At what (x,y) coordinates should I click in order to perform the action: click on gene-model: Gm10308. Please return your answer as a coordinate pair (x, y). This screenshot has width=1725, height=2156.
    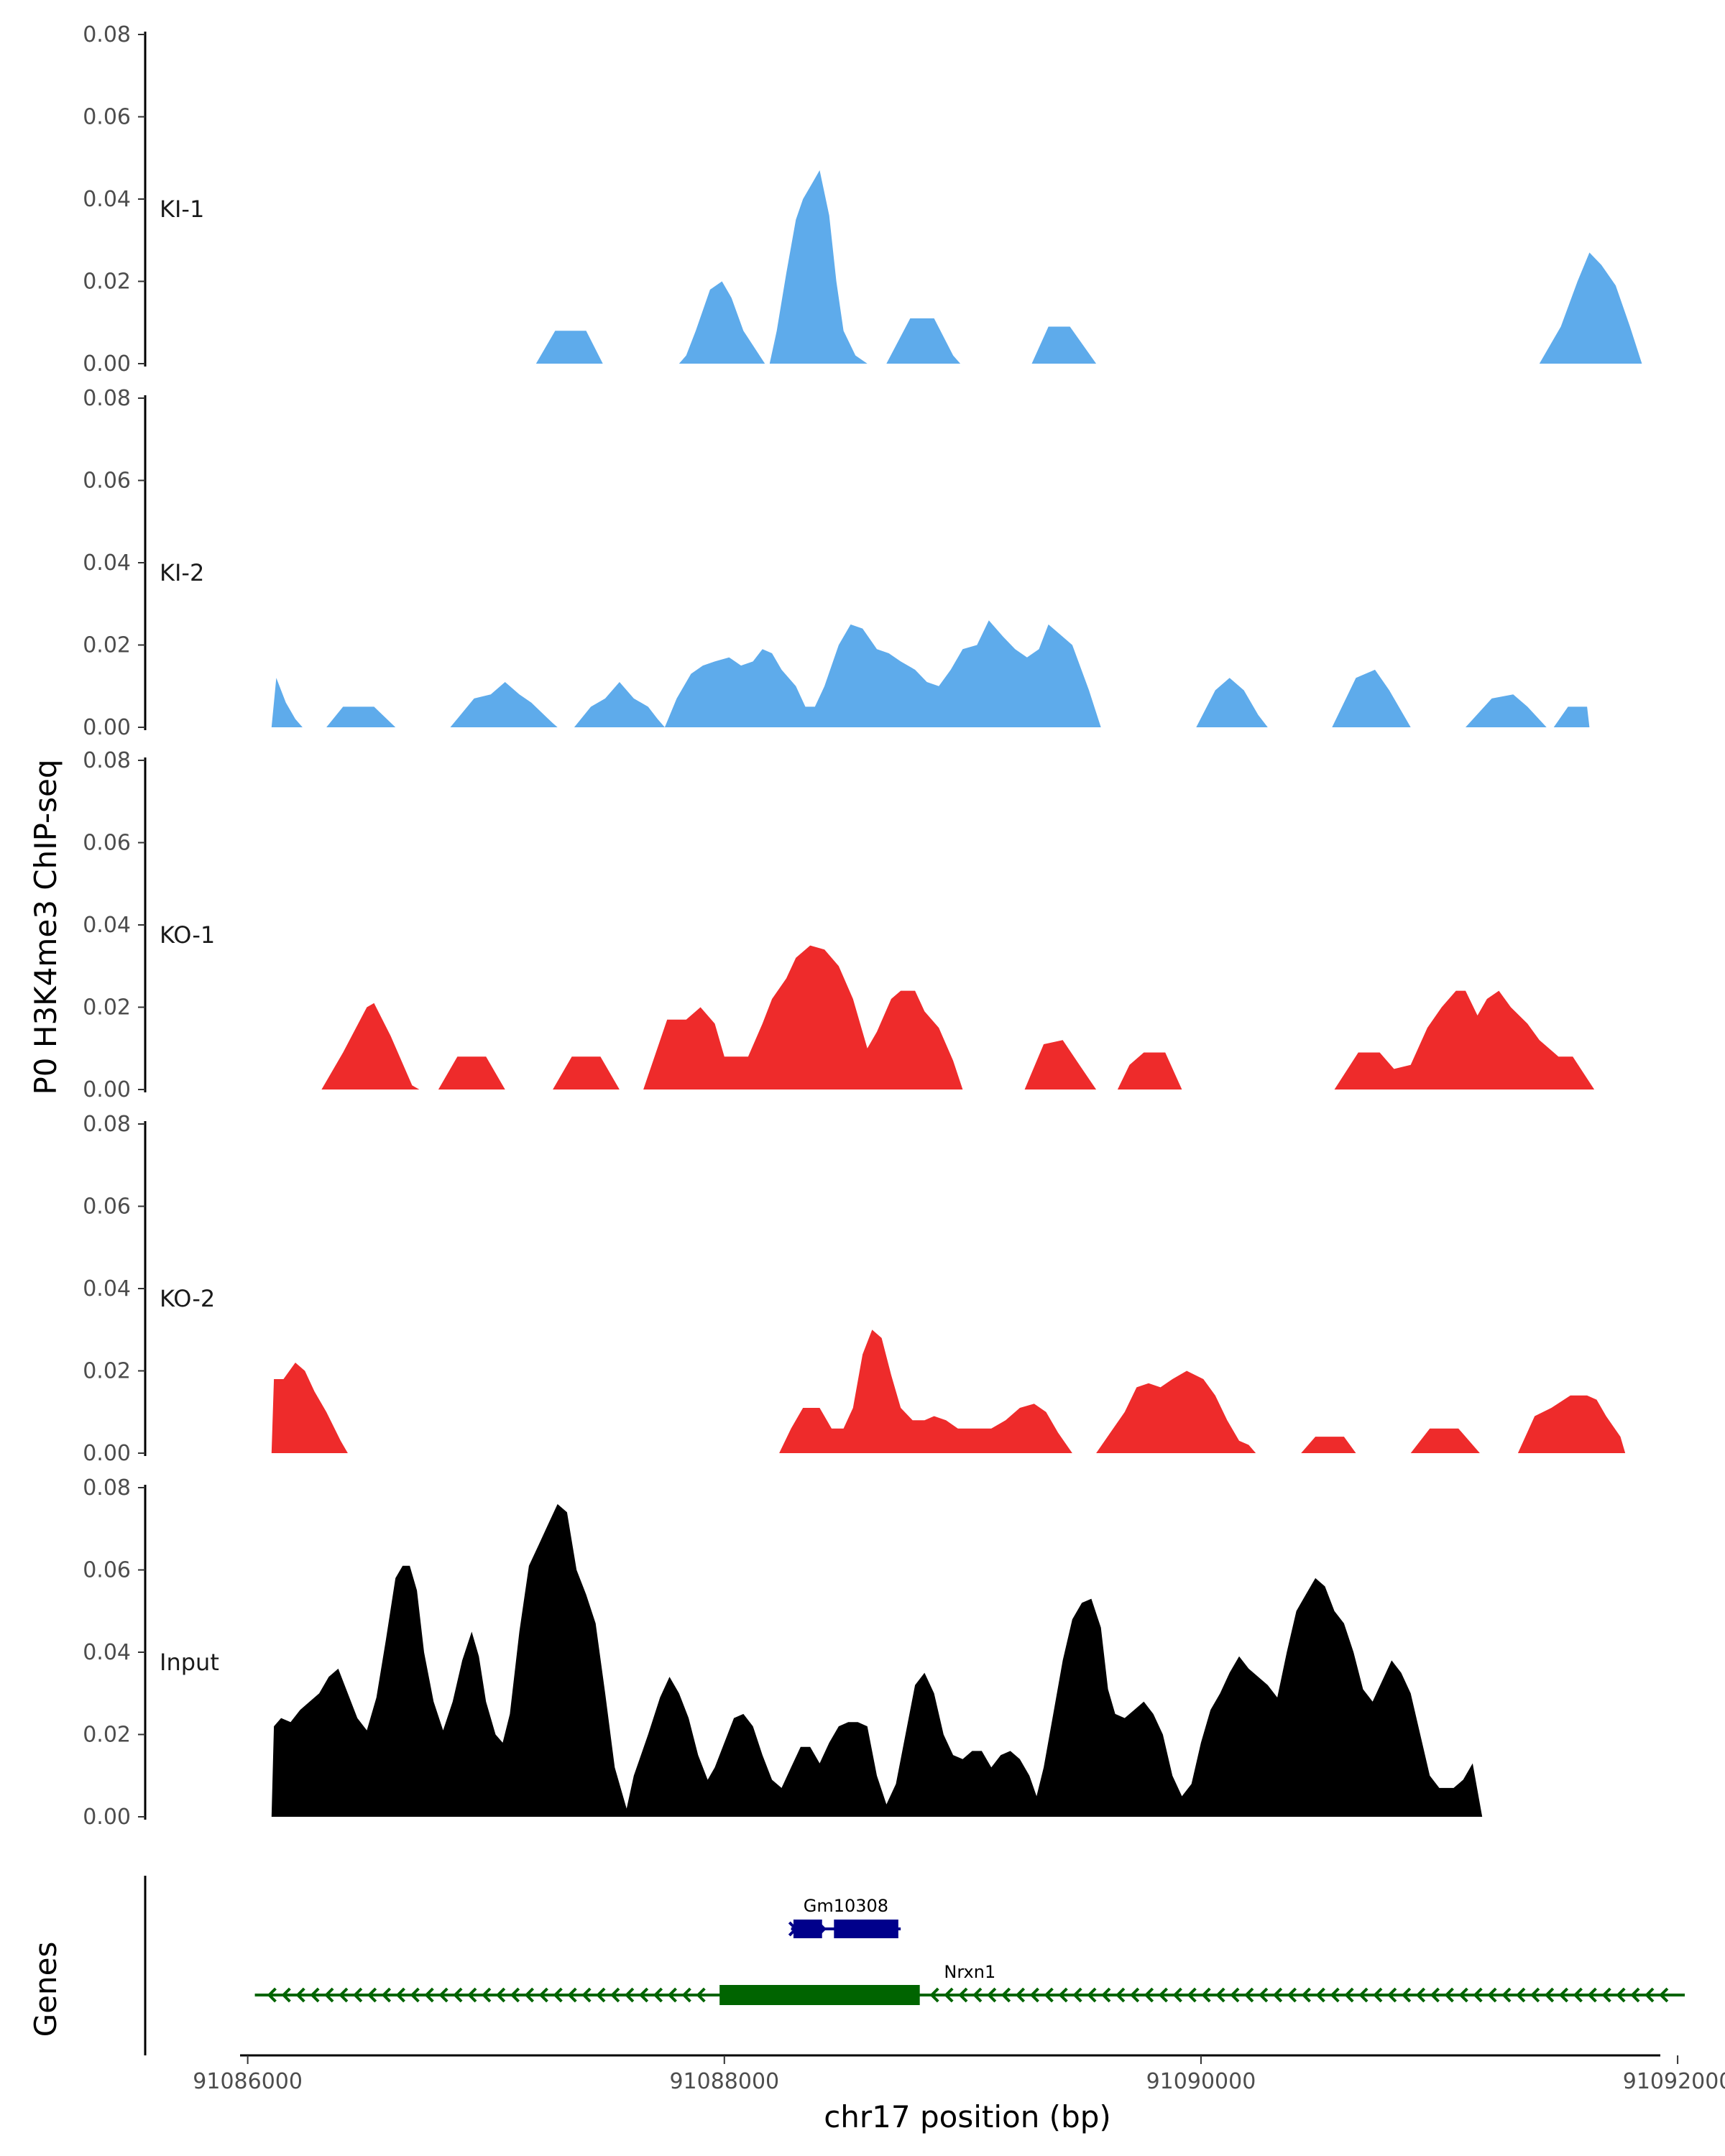
    Looking at the image, I should click on (844, 1917).